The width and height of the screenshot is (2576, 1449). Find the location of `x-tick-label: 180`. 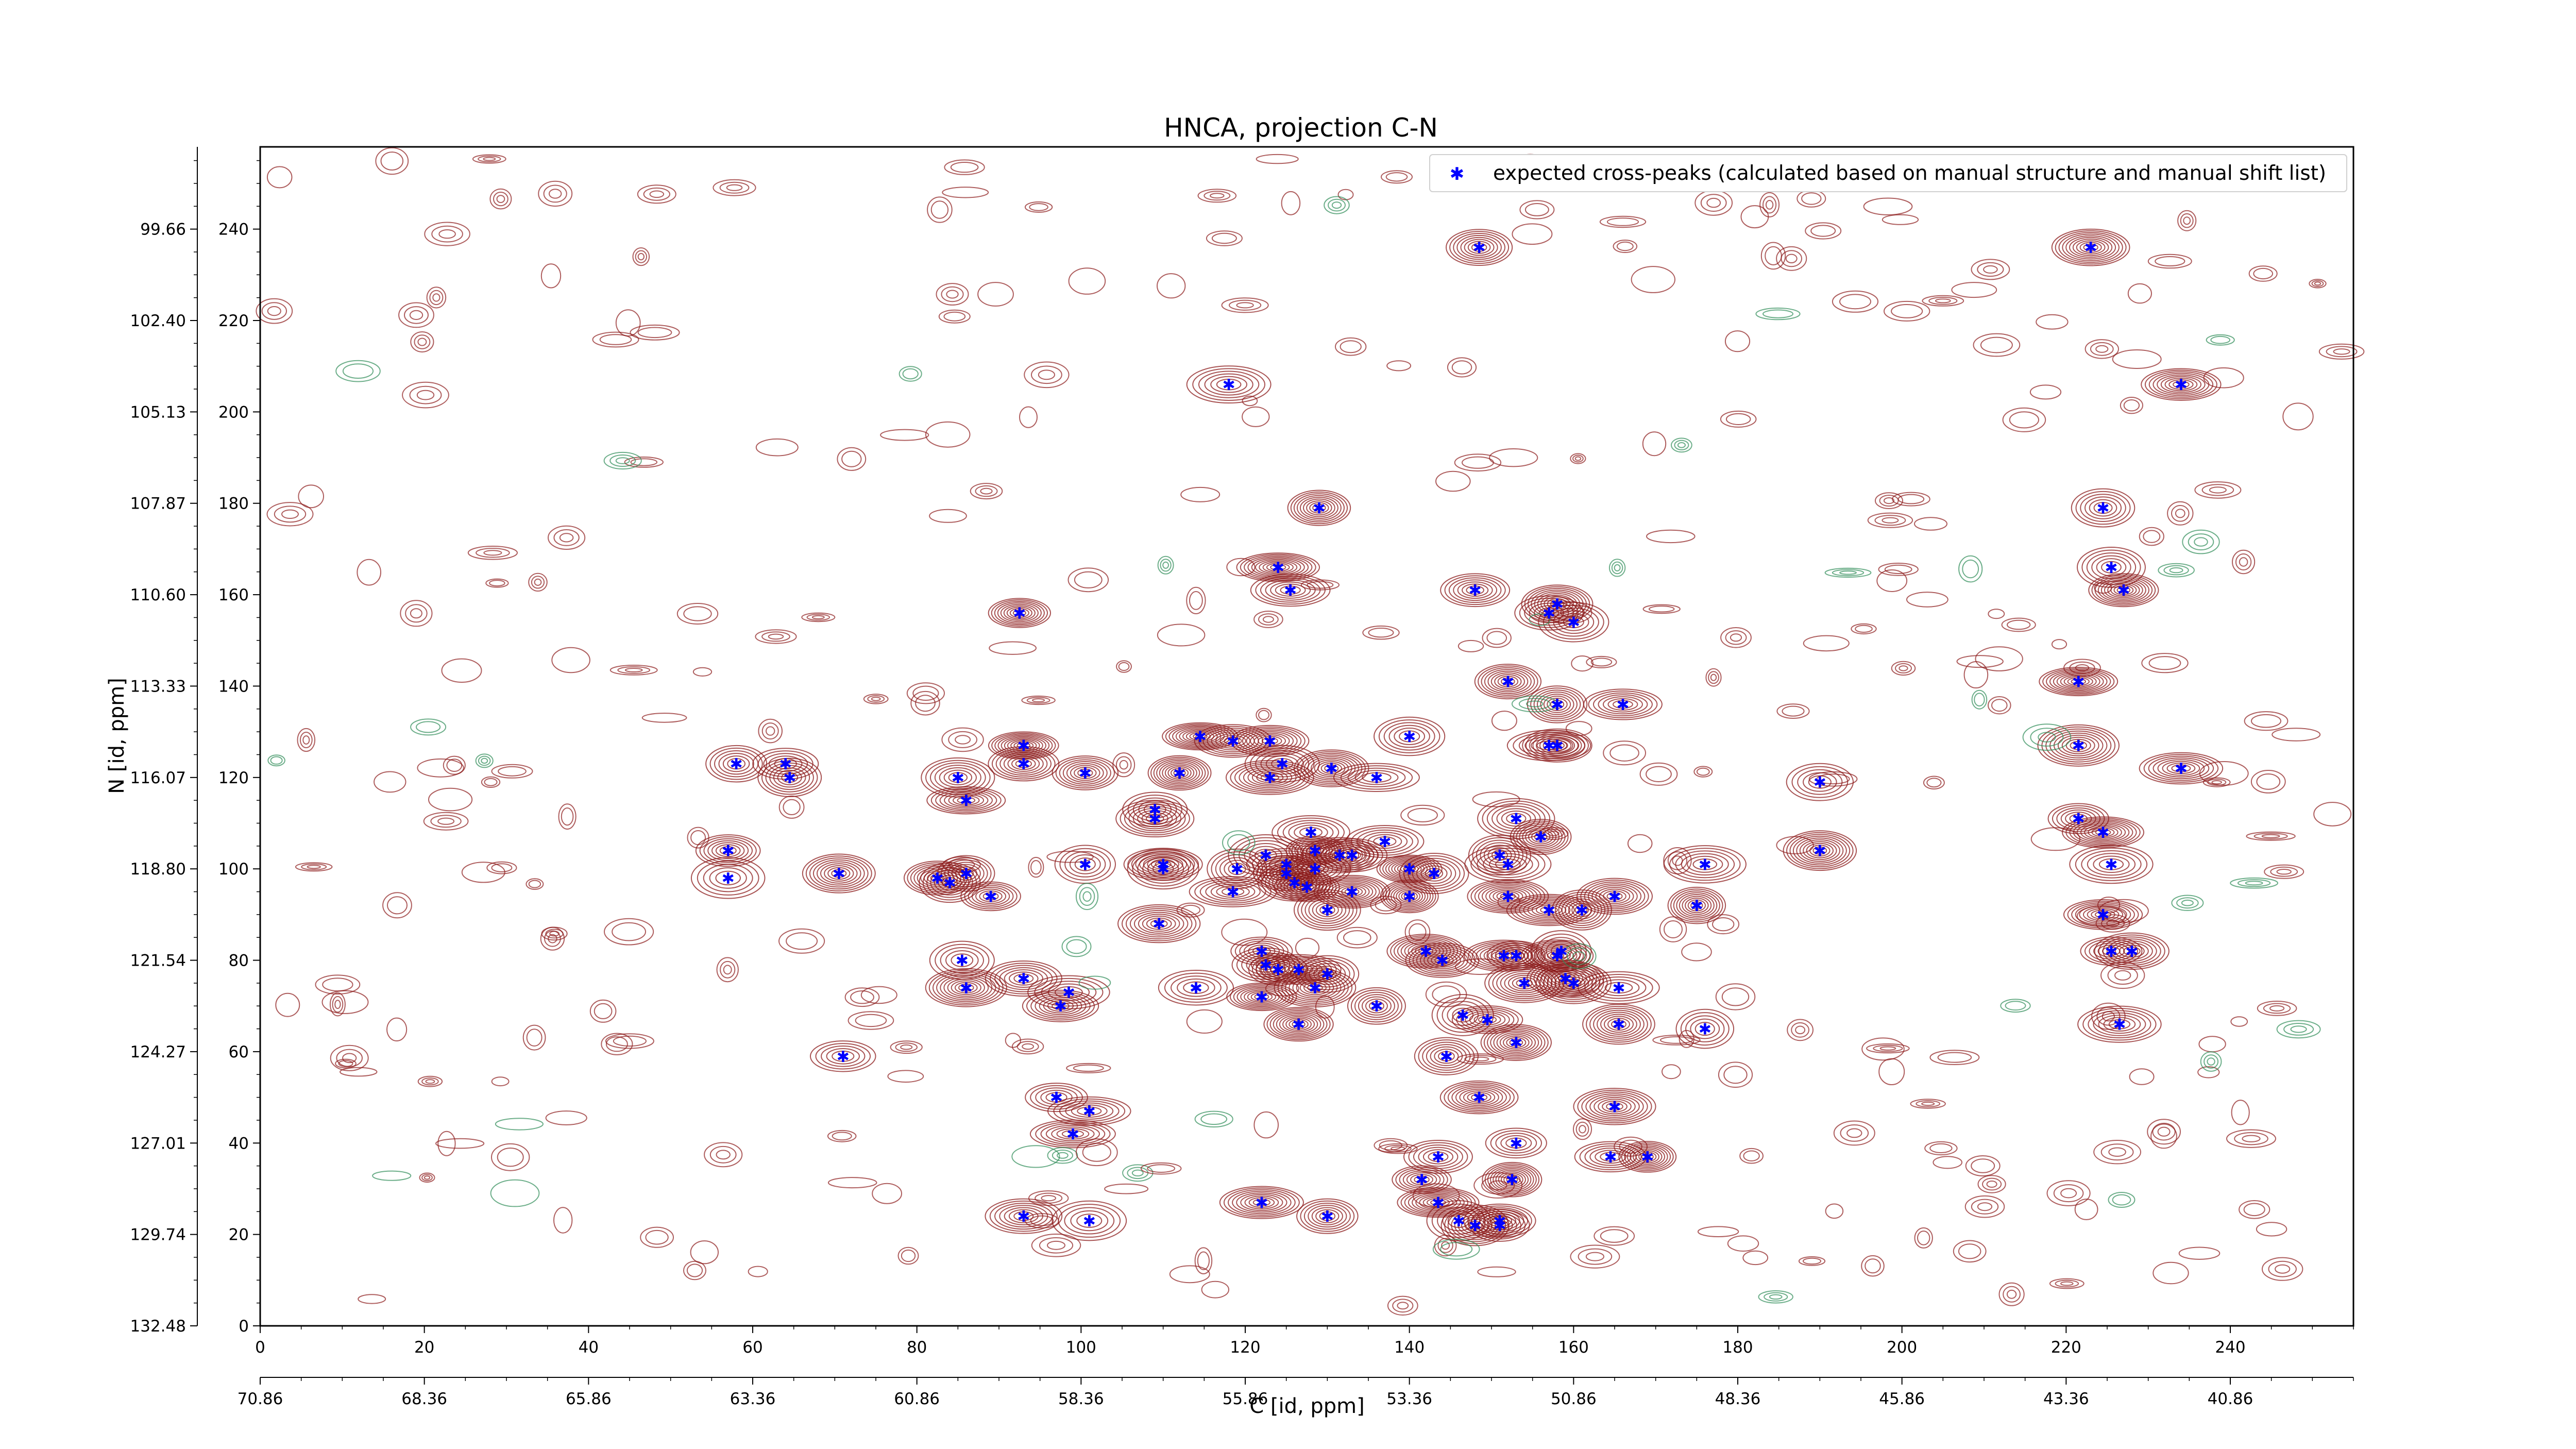

x-tick-label: 180 is located at coordinates (1737, 1347).